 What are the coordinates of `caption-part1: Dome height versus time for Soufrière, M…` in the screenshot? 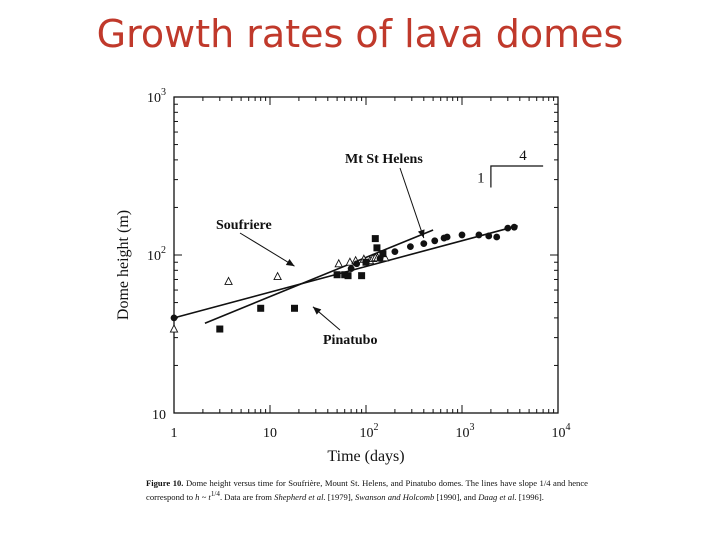 It's located at (367, 490).